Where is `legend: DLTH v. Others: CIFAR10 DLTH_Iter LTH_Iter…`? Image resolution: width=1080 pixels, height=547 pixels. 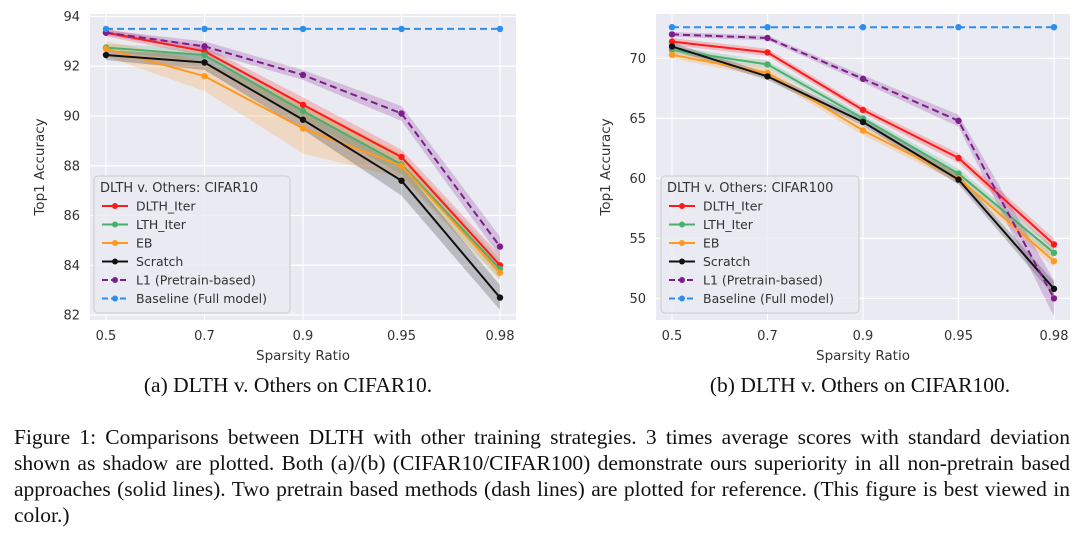 legend: DLTH v. Others: CIFAR10 DLTH_Iter LTH_Iter… is located at coordinates (192, 244).